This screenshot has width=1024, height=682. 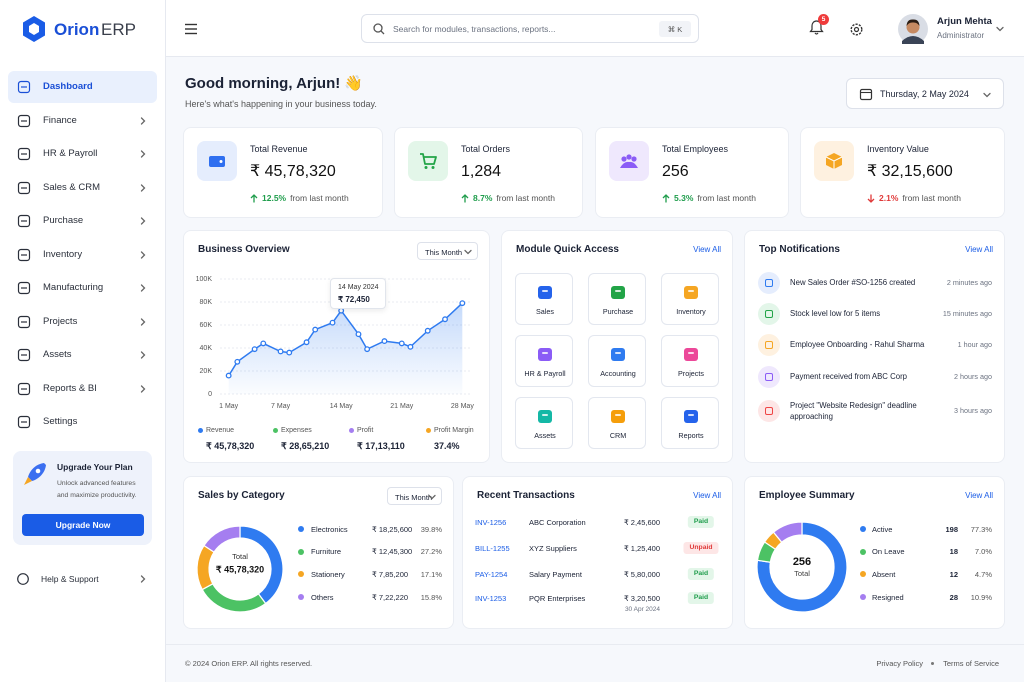 What do you see at coordinates (70, 578) in the screenshot?
I see `help-label: Help & Support` at bounding box center [70, 578].